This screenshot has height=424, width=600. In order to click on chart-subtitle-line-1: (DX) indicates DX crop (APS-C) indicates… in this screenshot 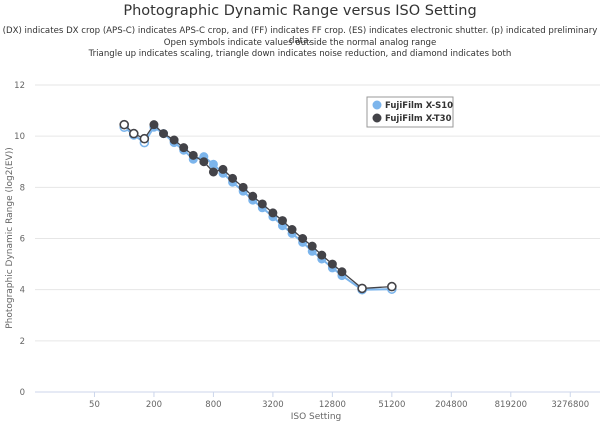, I will do `click(300, 36)`.